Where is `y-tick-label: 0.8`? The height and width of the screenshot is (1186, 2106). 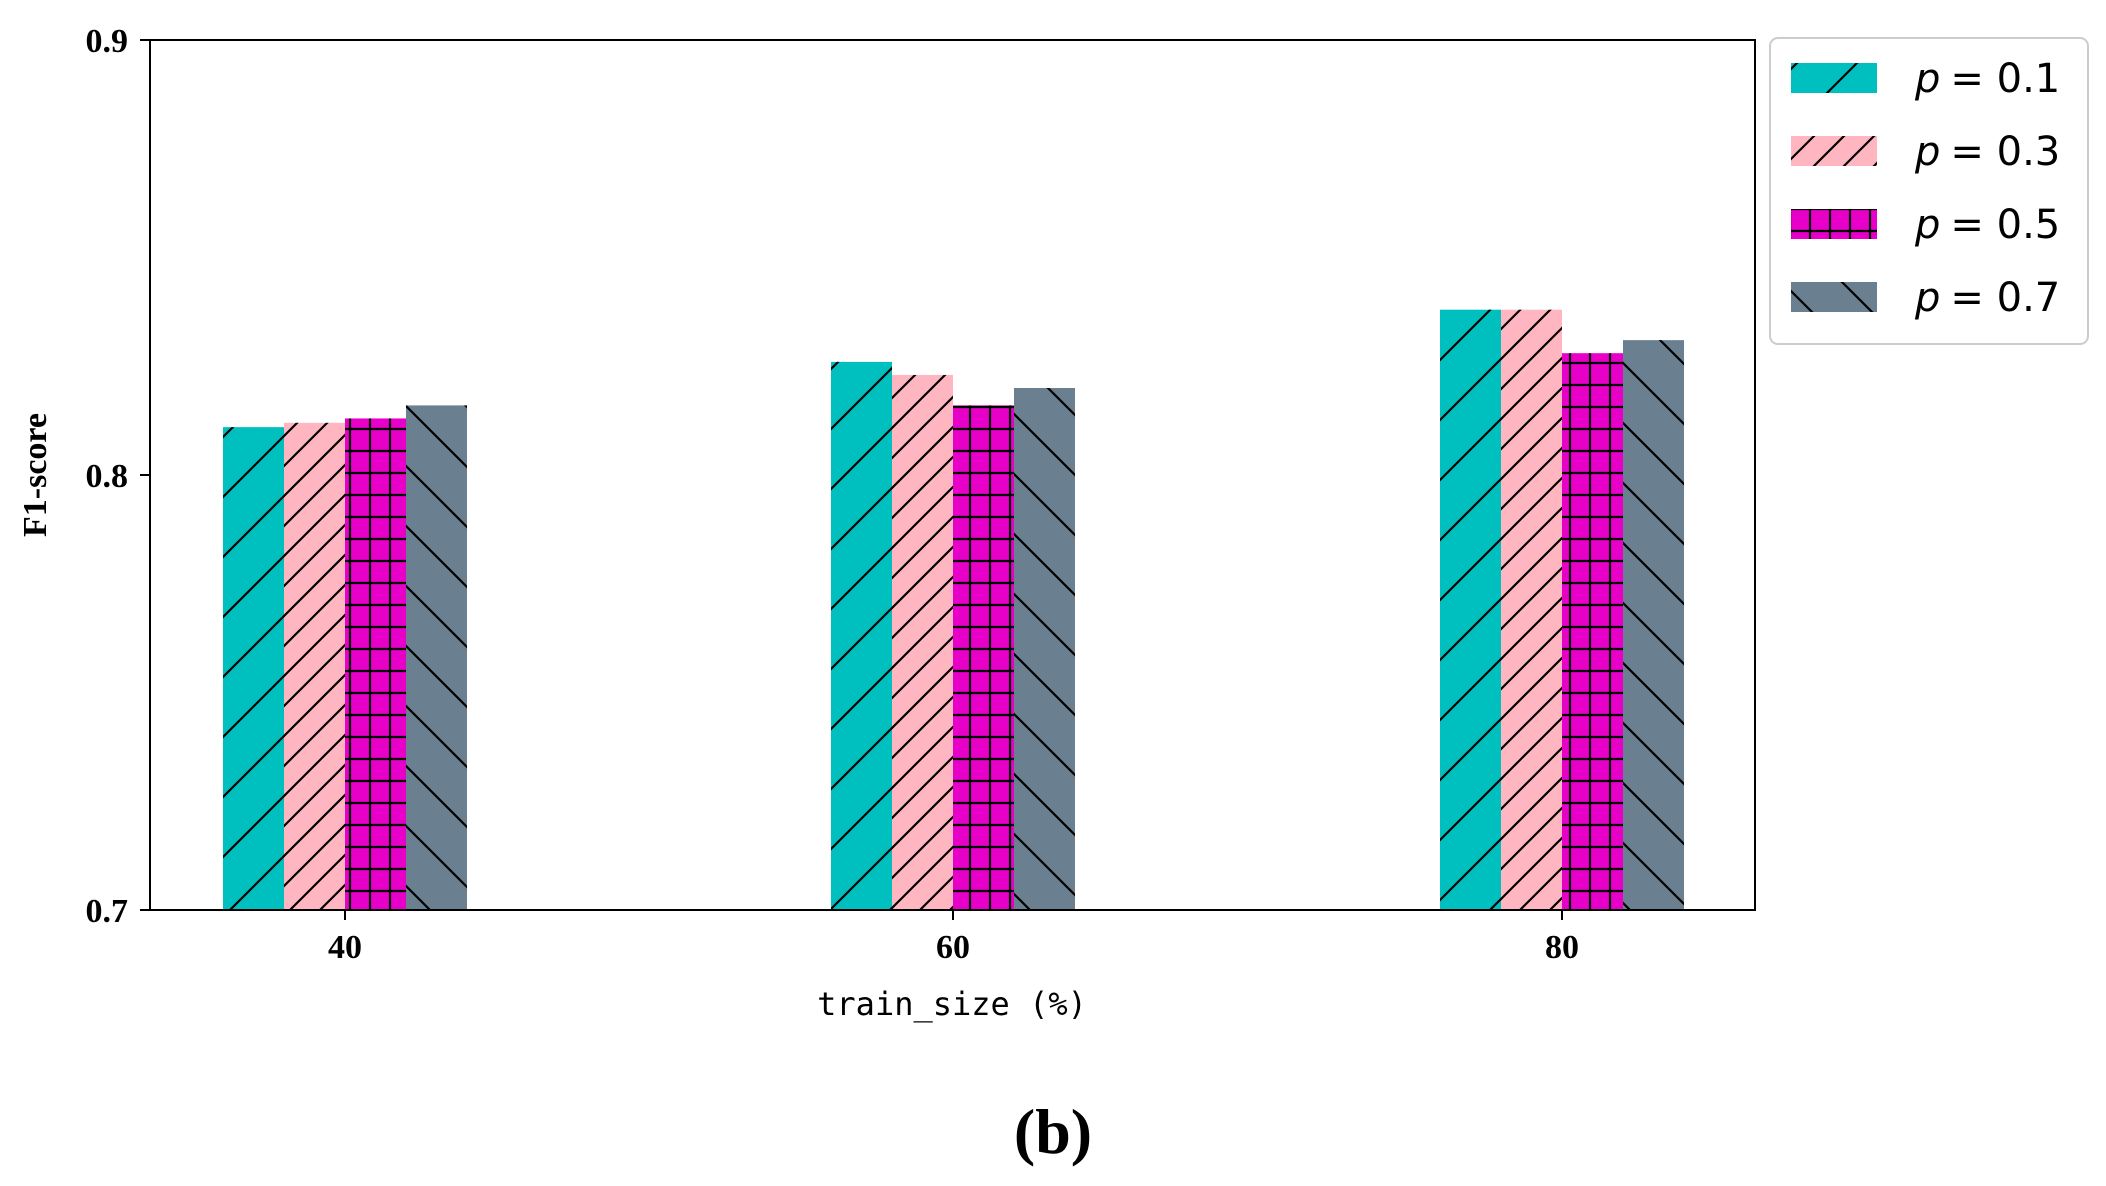 y-tick-label: 0.8 is located at coordinates (107, 476).